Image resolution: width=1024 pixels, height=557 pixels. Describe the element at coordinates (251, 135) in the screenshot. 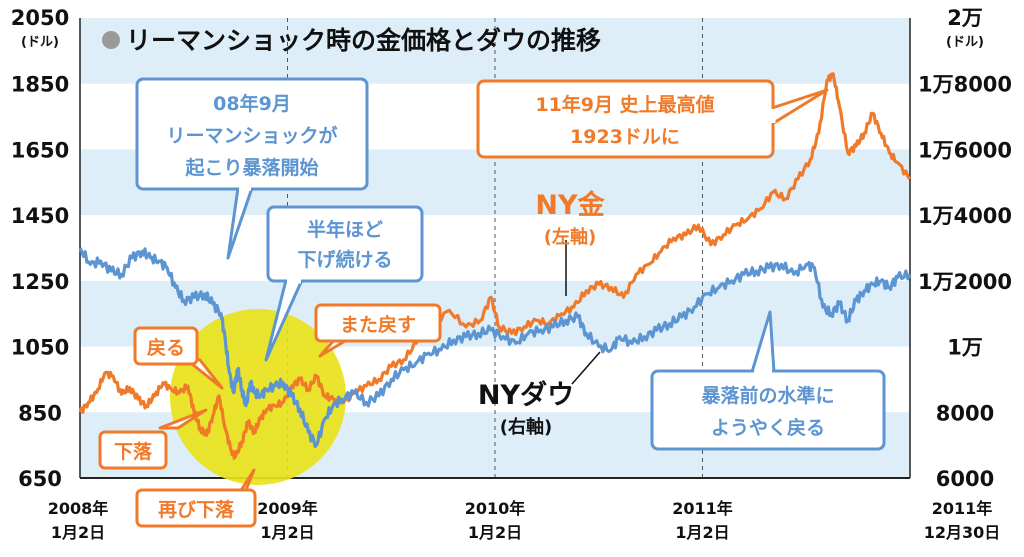

I see `annotation-lehman-line2: リーマンショックが` at that location.